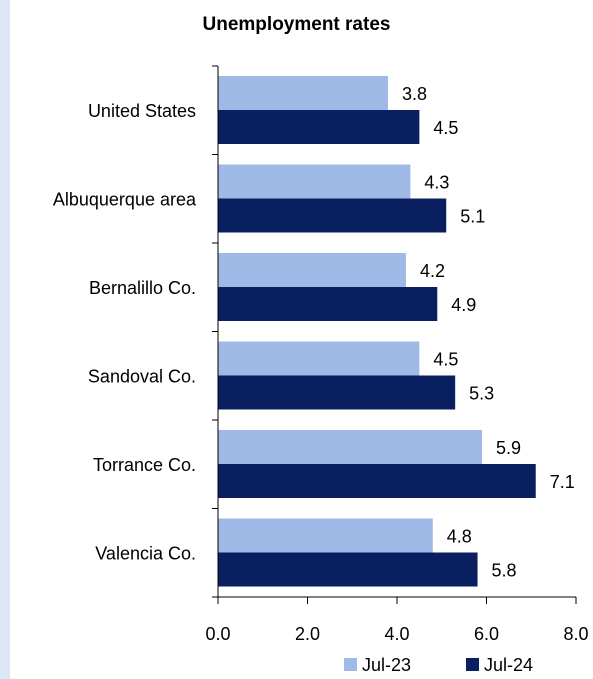  I want to click on data-label: 7.1, so click(562, 482).